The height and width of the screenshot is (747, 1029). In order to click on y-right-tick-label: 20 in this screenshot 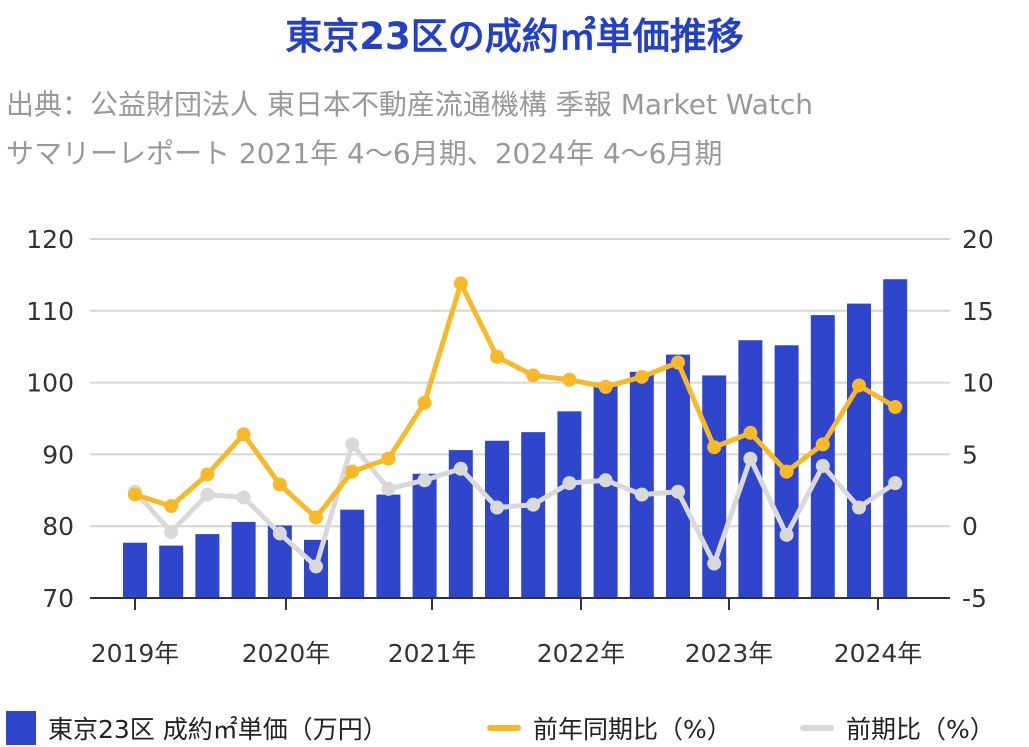, I will do `click(978, 239)`.